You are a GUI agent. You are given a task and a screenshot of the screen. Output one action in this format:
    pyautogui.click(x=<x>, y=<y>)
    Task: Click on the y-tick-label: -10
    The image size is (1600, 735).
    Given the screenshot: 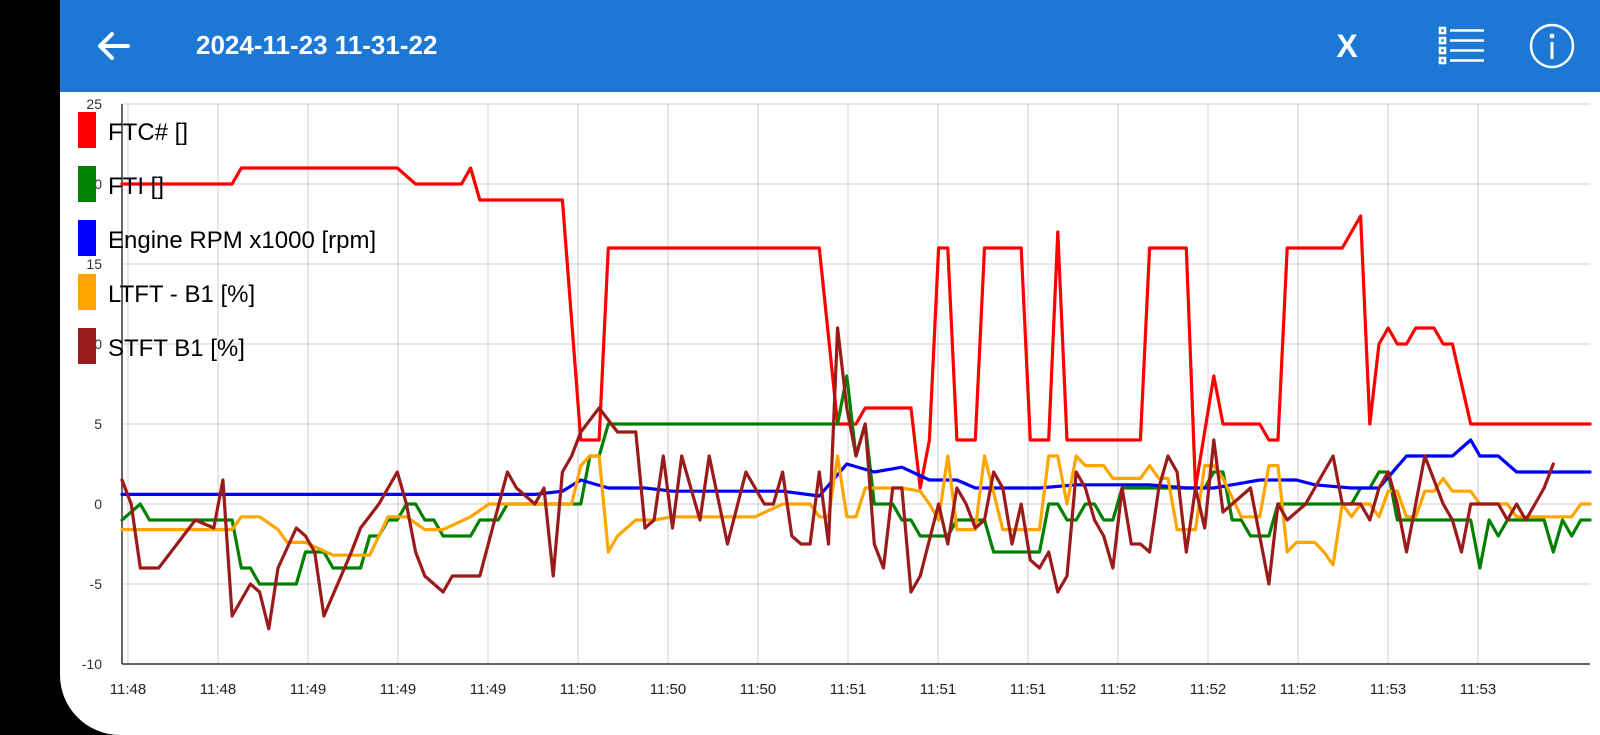 What is the action you would take?
    pyautogui.click(x=92, y=664)
    